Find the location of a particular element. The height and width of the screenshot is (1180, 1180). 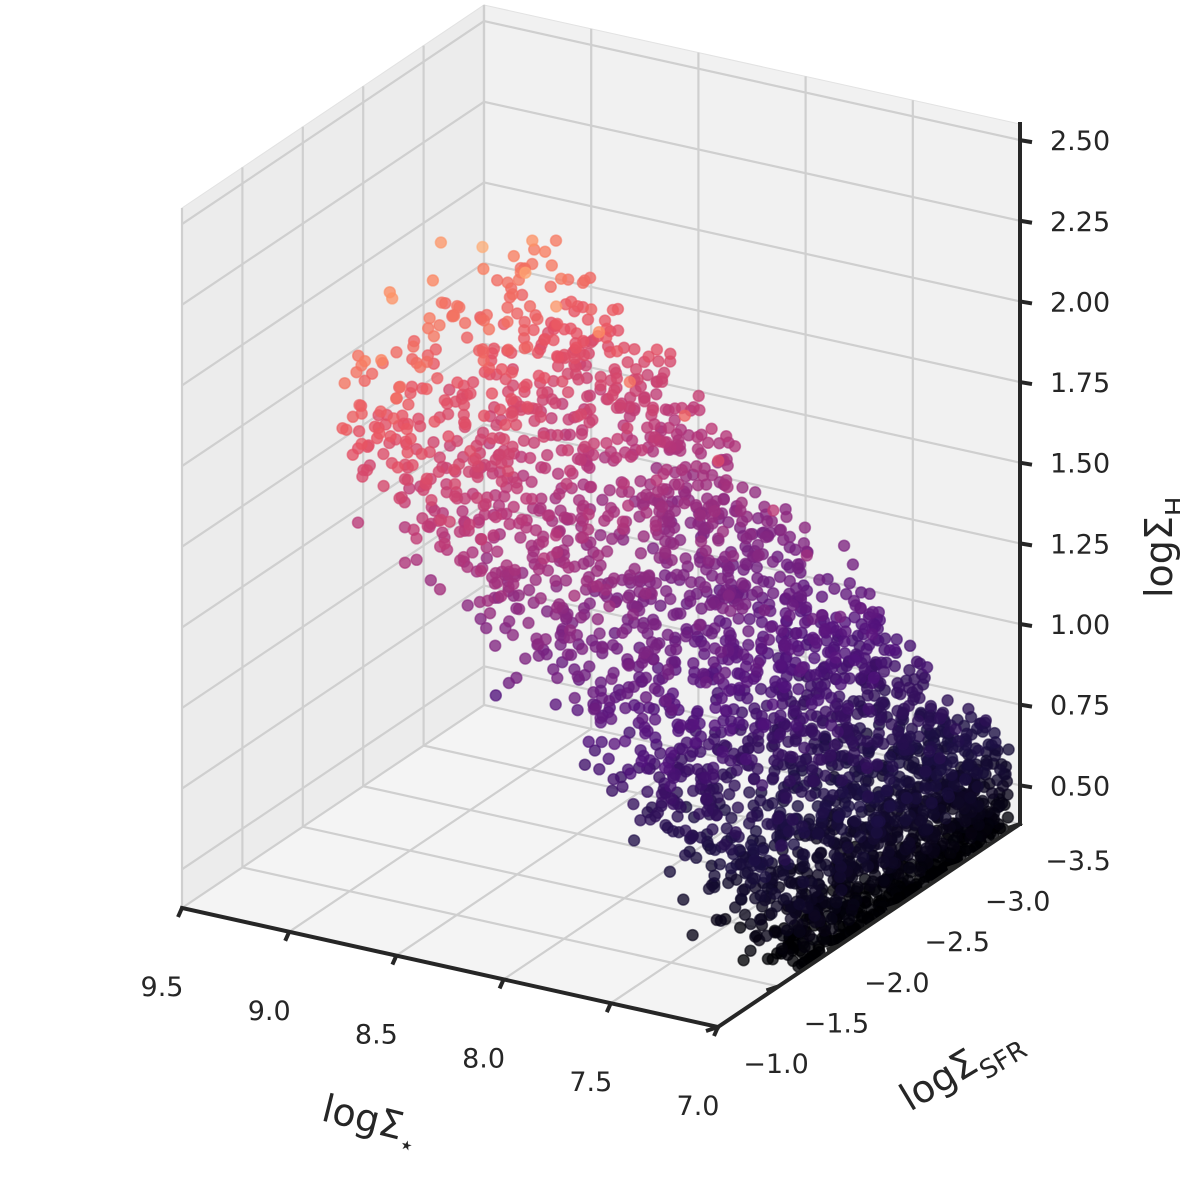

y-axis-title: logΣSFR is located at coordinates (962, 1071).